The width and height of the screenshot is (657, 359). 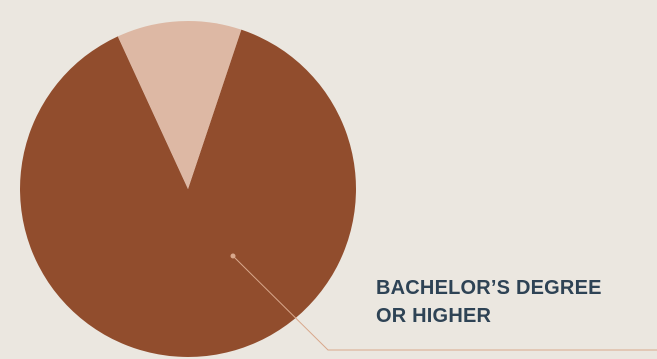 What do you see at coordinates (179, 104) in the screenshot?
I see `pie-slice-other` at bounding box center [179, 104].